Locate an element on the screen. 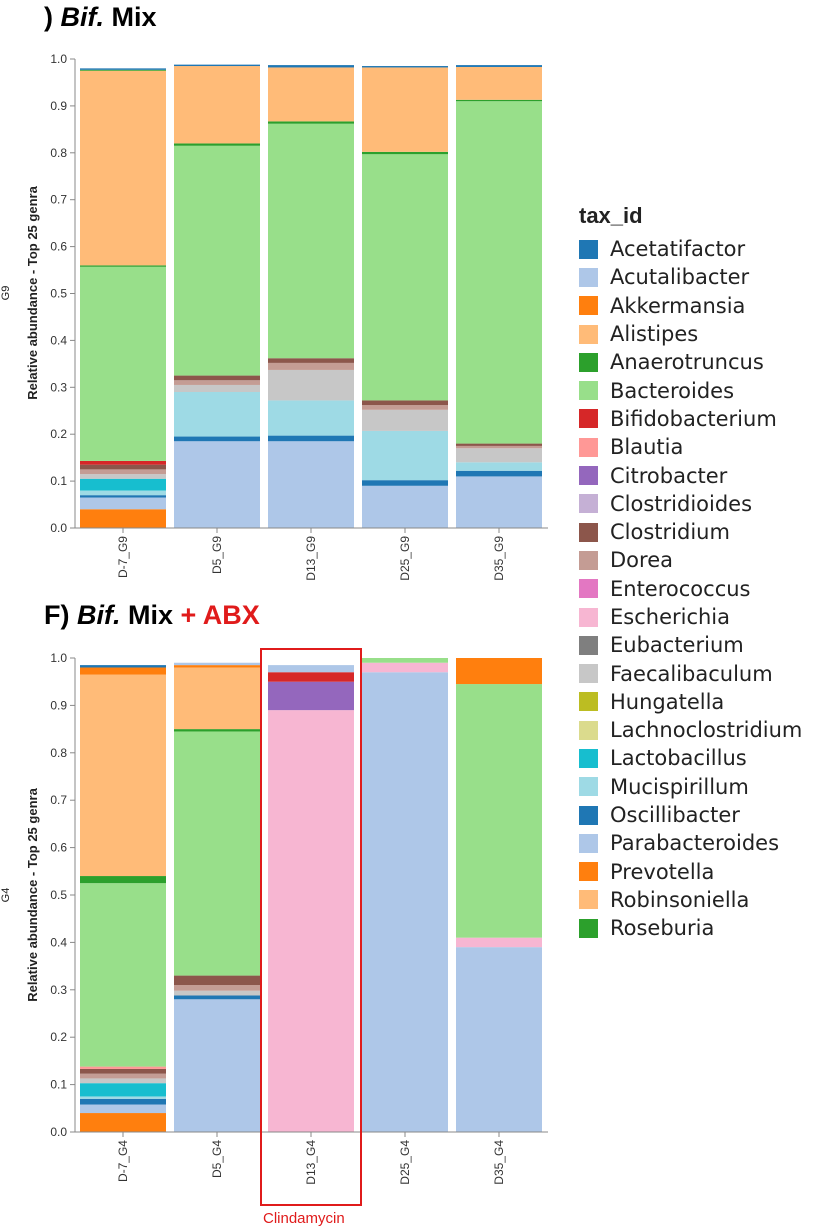  top-y-tick-label: 1.0 is located at coordinates (58, 59).